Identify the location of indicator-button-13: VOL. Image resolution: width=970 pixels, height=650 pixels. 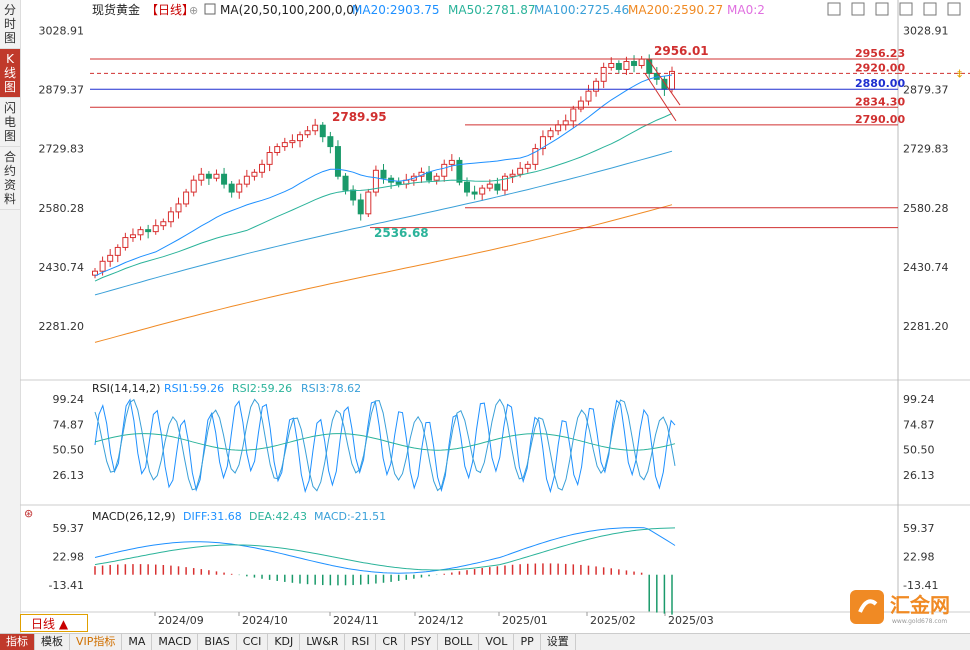
(497, 642).